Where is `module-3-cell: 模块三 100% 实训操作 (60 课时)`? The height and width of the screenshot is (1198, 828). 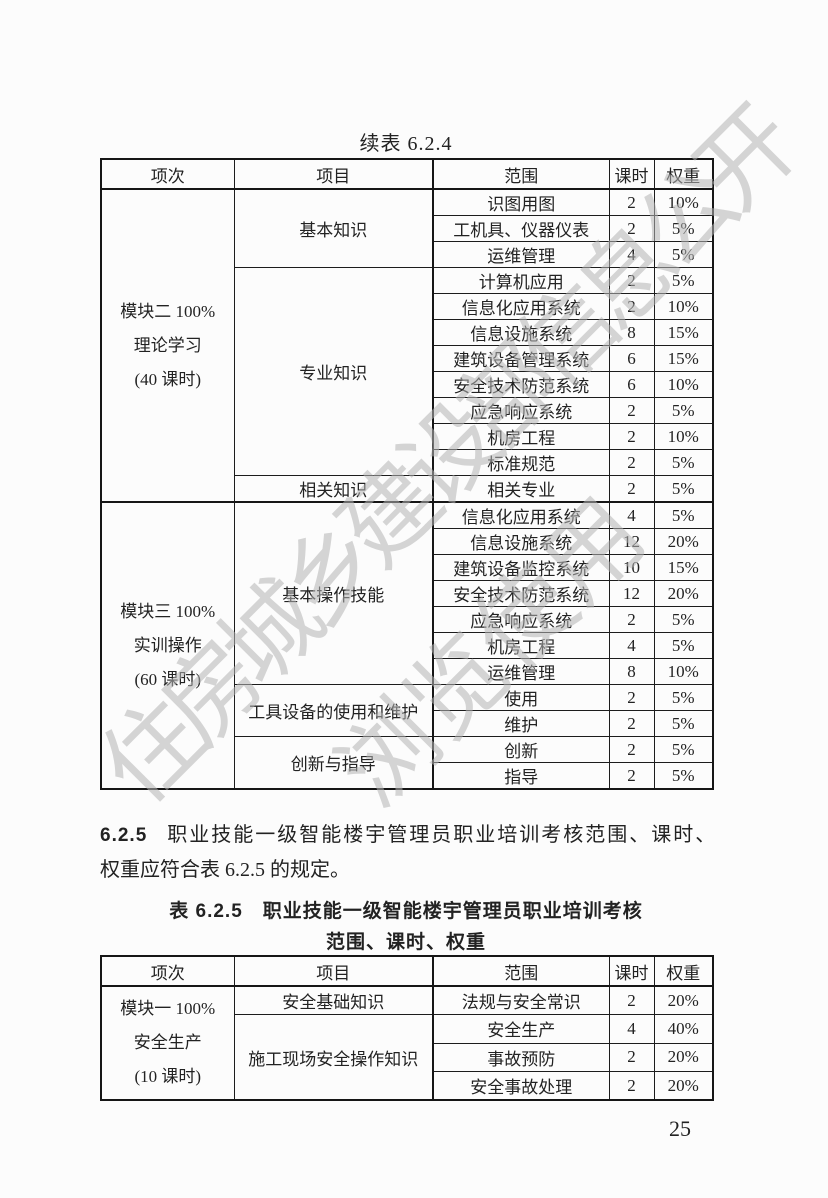 module-3-cell: 模块三 100% 实训操作 (60 课时) is located at coordinates (167, 645).